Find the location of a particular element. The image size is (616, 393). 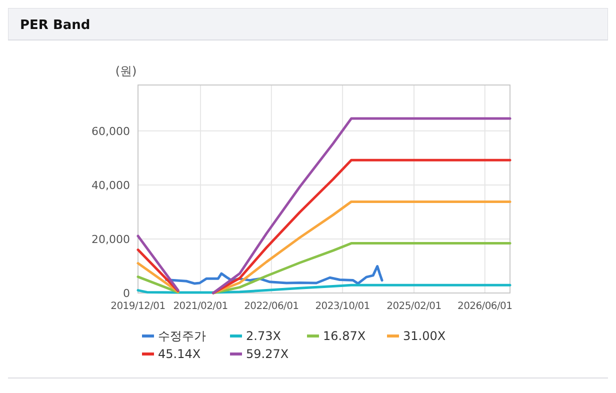

legend-label: 45.14X is located at coordinates (179, 354).